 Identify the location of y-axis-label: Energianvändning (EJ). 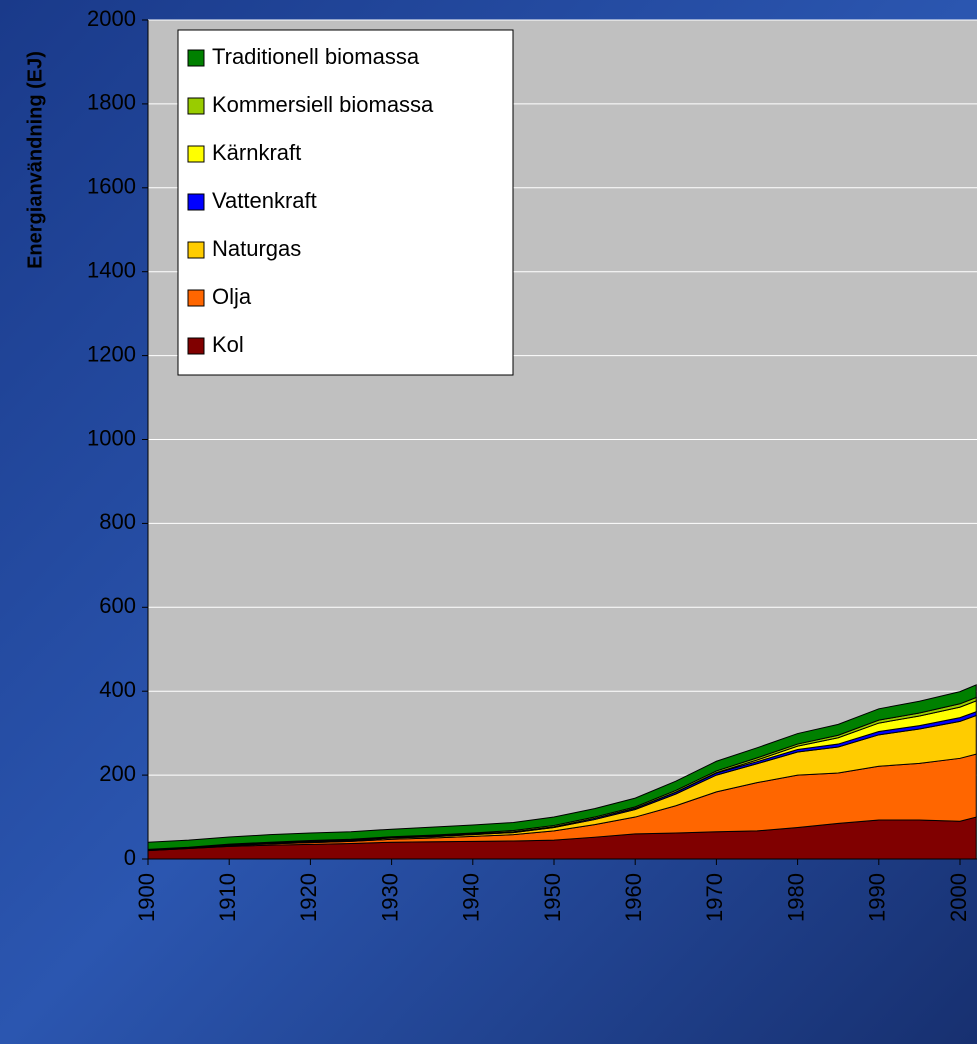
(35, 160).